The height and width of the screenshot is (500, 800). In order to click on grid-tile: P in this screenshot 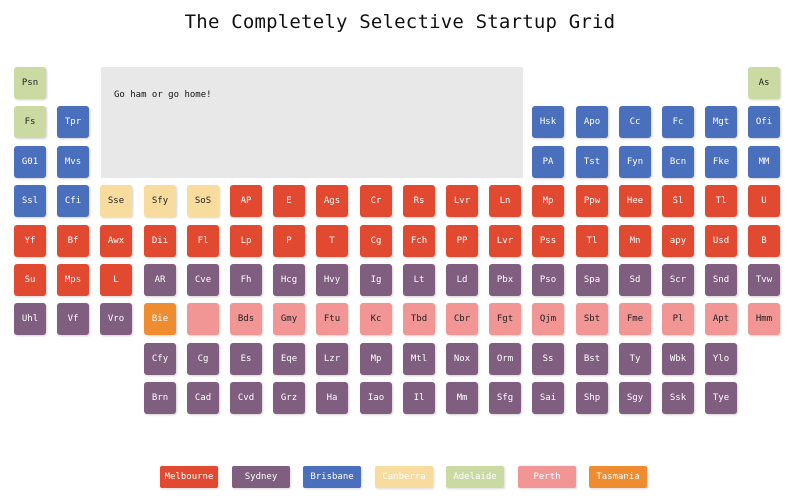, I will do `click(289, 241)`.